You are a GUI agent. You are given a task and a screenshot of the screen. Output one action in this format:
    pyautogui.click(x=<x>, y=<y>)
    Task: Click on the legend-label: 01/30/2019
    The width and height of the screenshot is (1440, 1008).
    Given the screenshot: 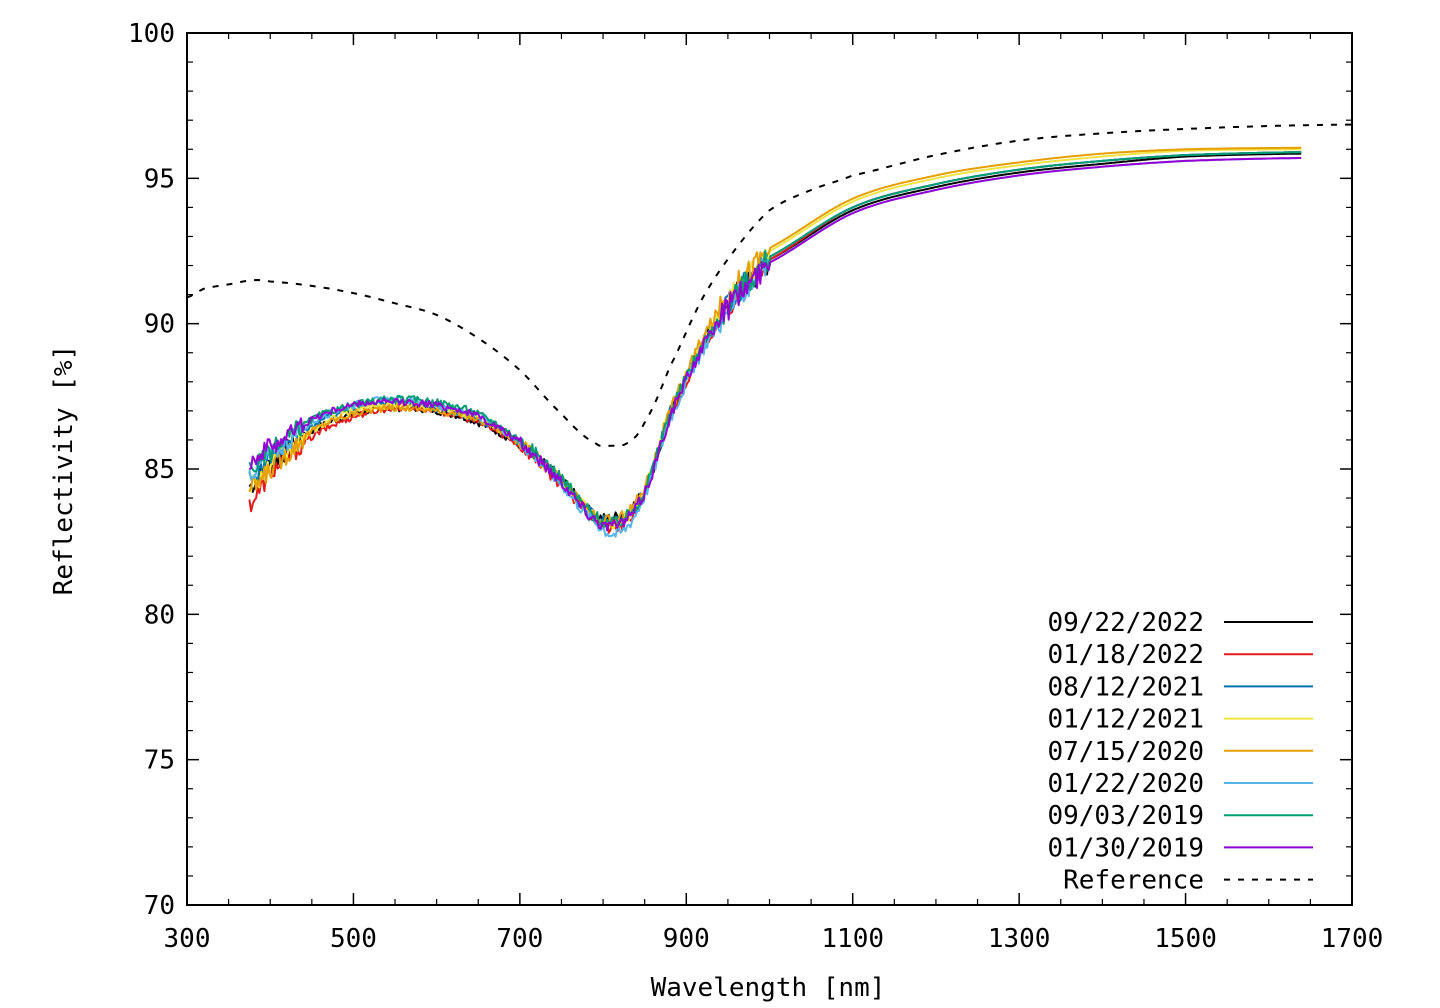 What is the action you would take?
    pyautogui.click(x=1125, y=848)
    